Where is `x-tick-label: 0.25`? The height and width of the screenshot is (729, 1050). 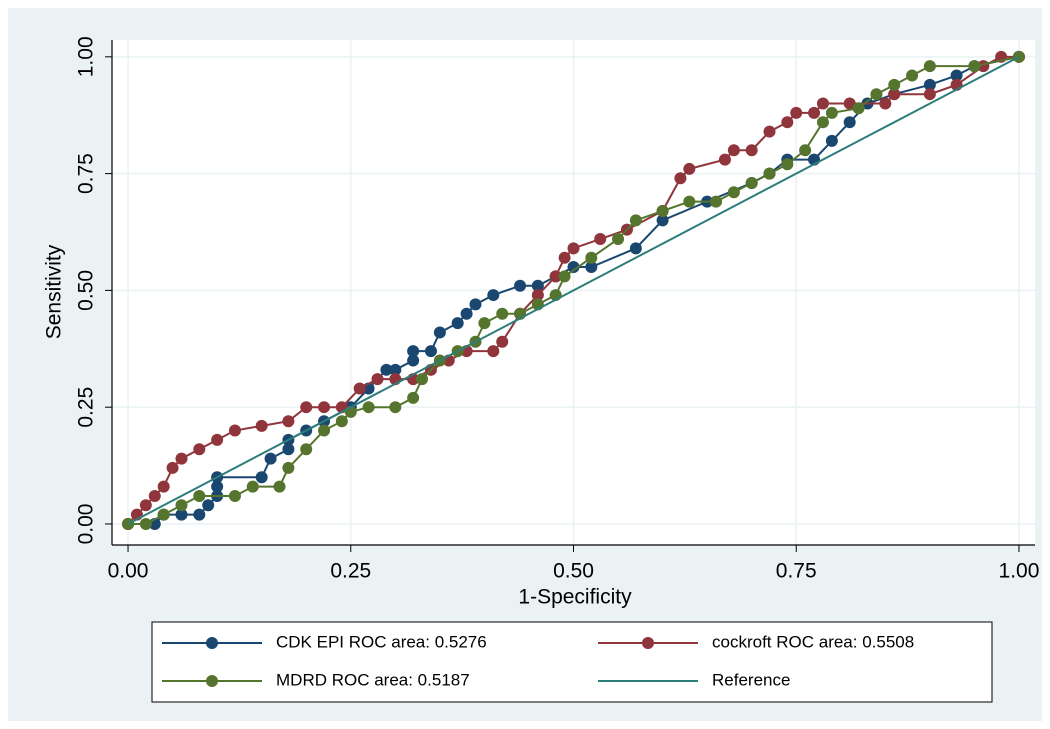 x-tick-label: 0.25 is located at coordinates (350, 571).